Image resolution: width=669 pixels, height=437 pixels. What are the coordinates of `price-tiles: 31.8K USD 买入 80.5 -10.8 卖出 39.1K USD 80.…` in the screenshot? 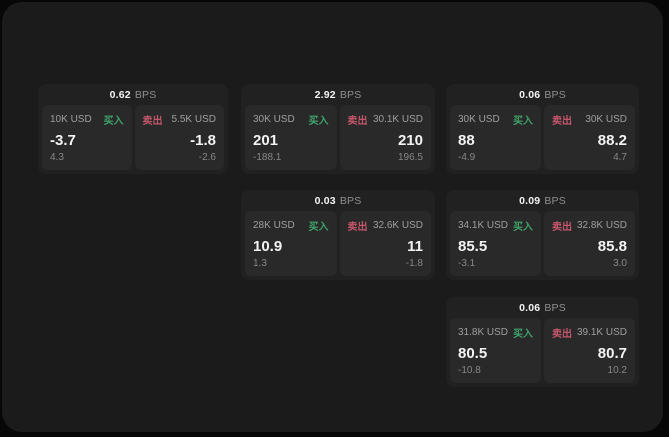 It's located at (542, 350).